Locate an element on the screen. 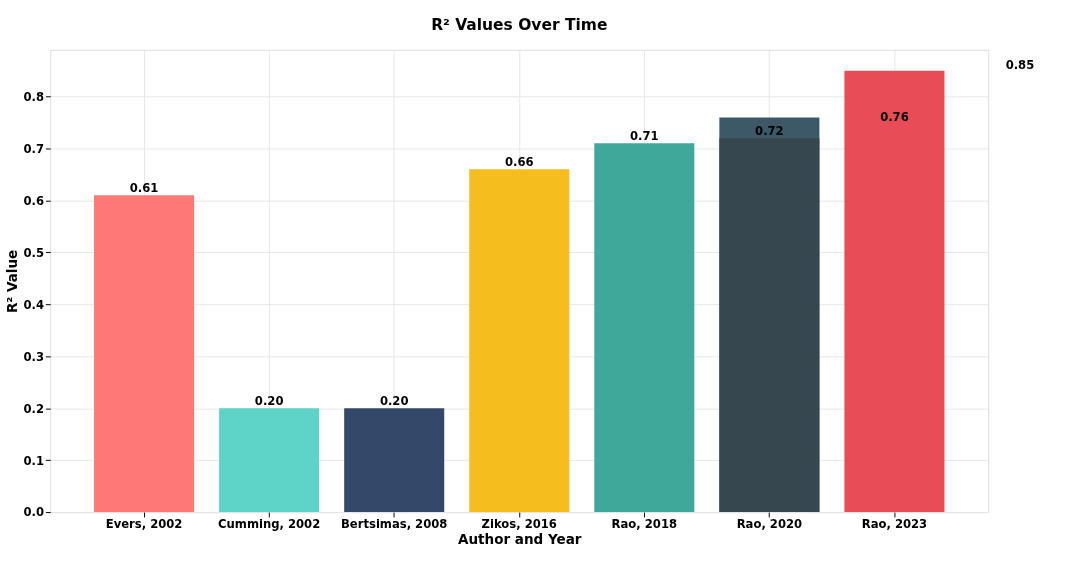 The image size is (1083, 574). x-axis-title: Author and Year is located at coordinates (520, 539).